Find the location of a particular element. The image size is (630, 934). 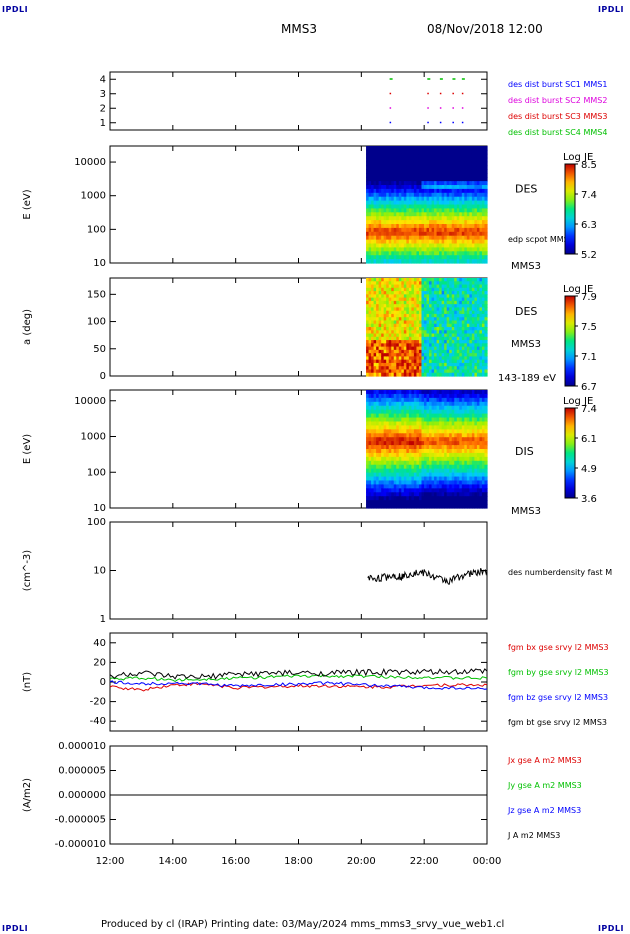

y-tick-label-density: 100 is located at coordinates (96, 522).